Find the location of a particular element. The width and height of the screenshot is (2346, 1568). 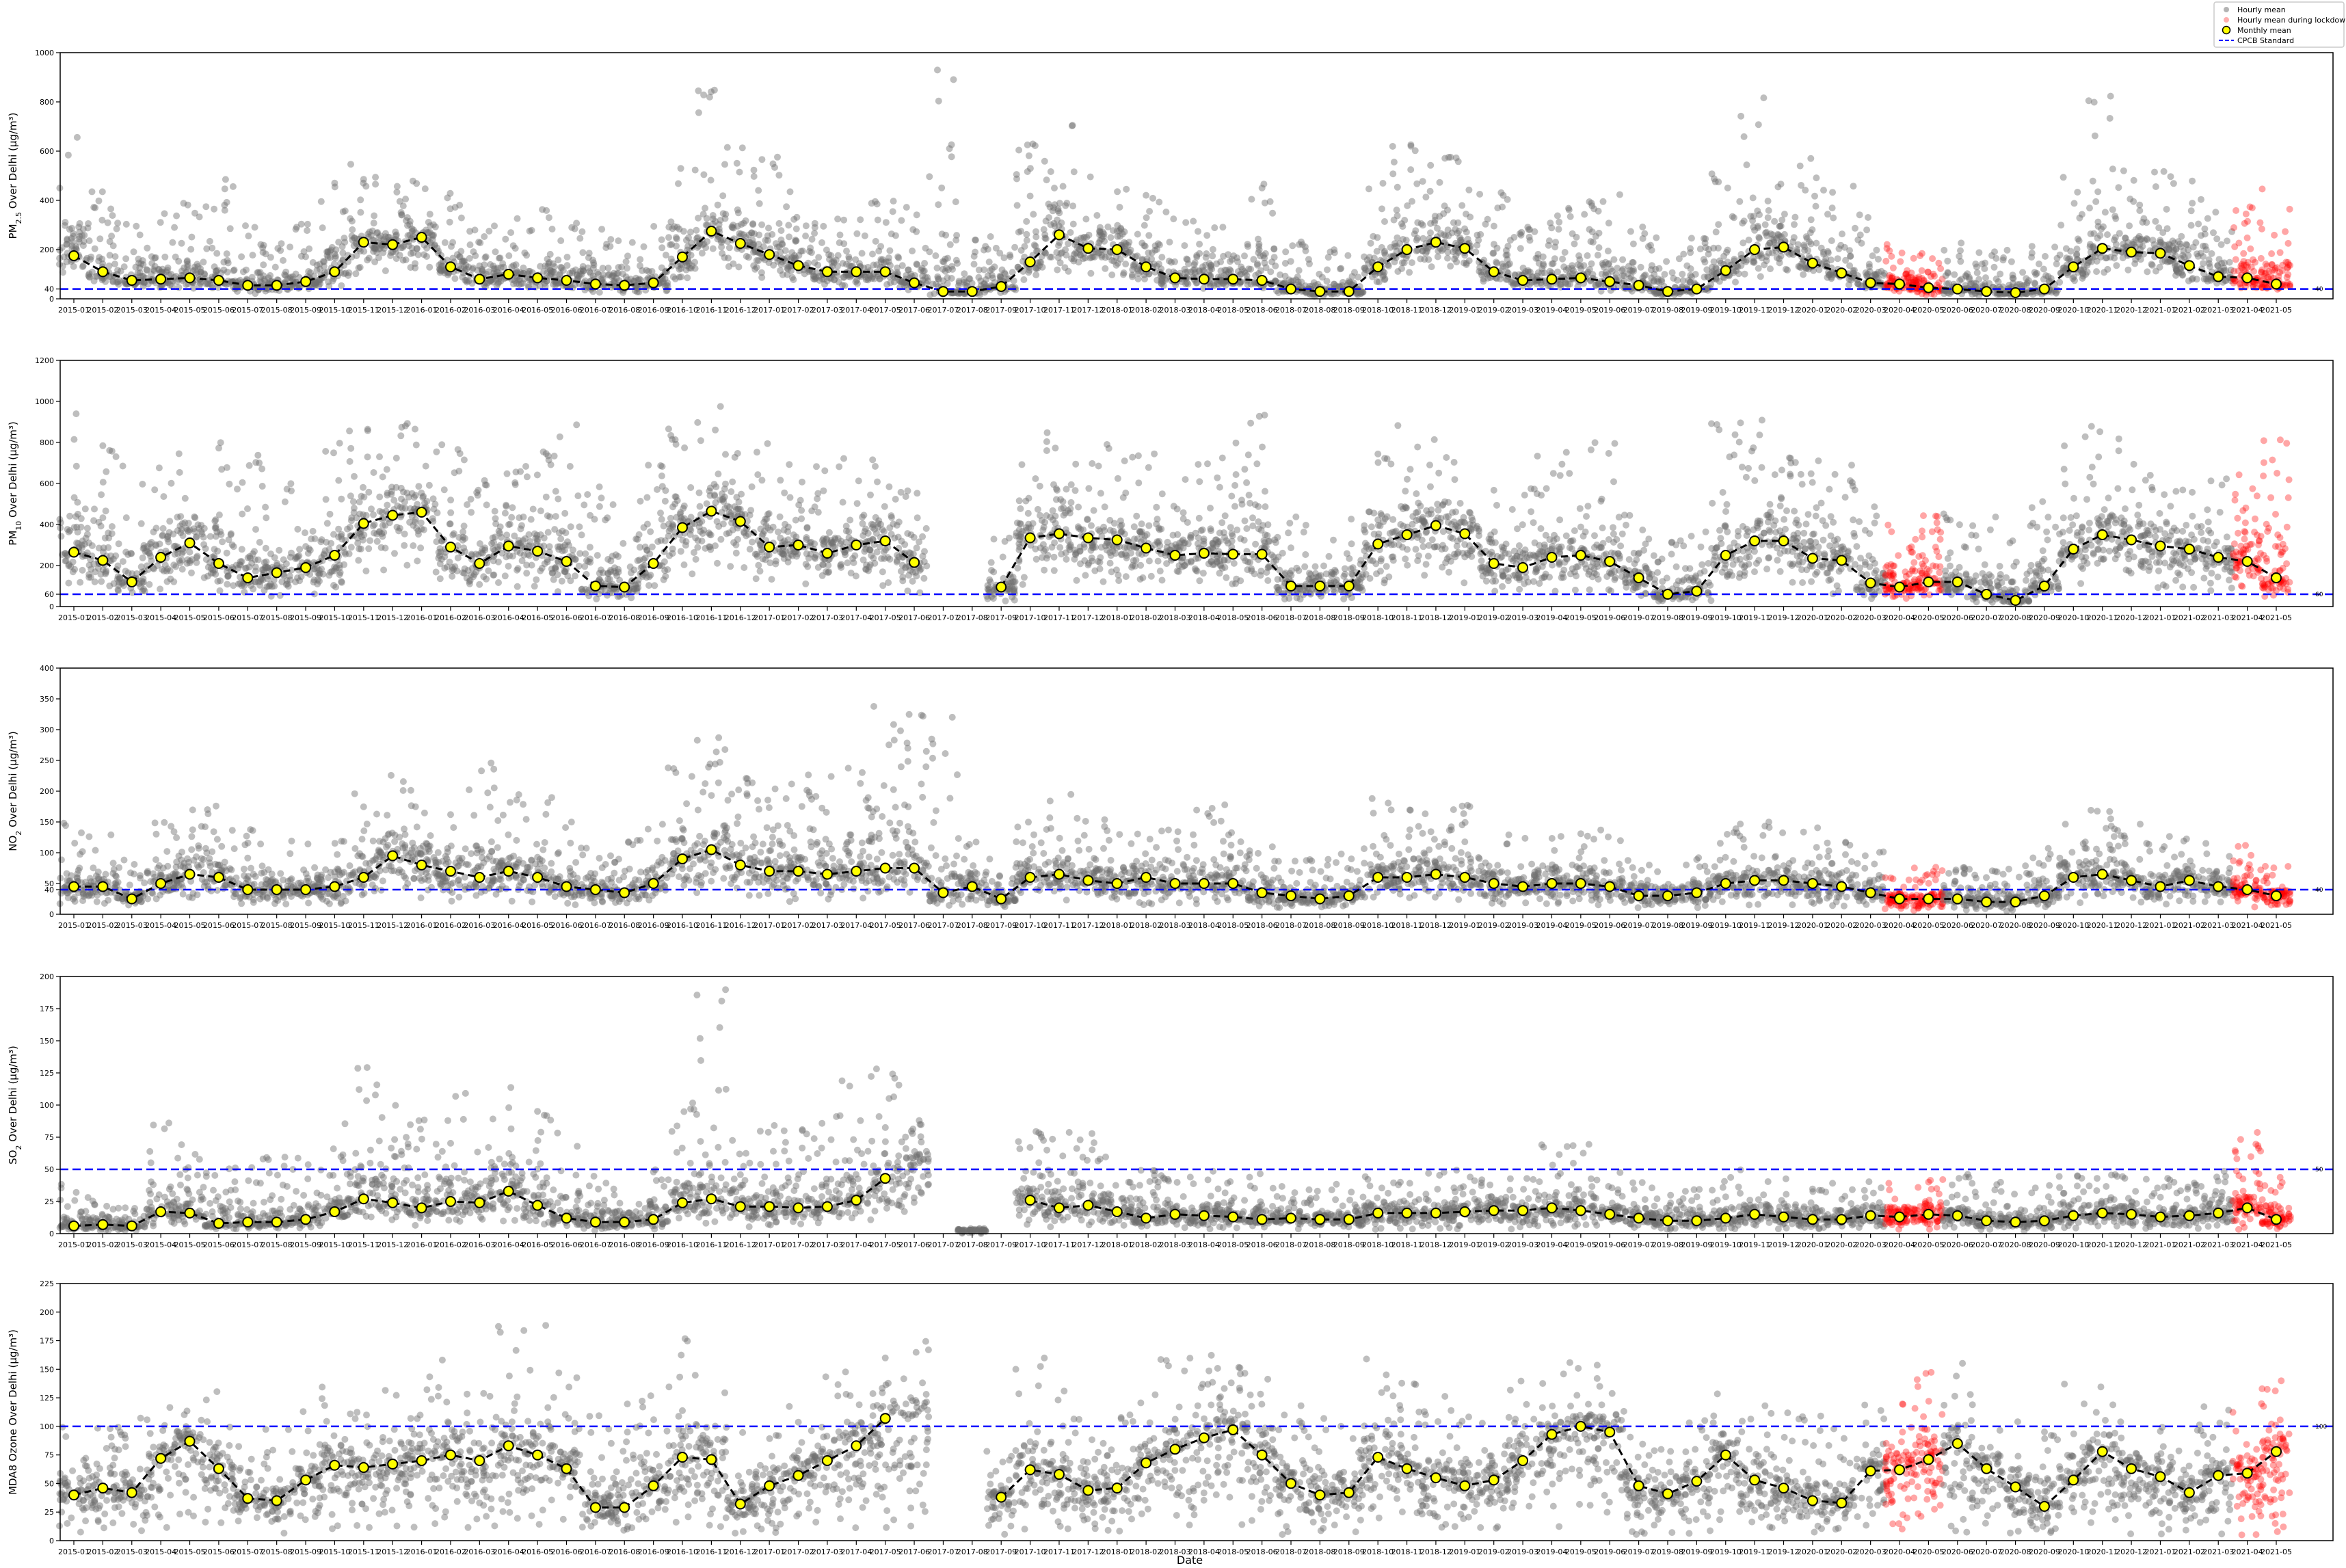

x-tick-label: 2020-06 is located at coordinates (1958, 310).